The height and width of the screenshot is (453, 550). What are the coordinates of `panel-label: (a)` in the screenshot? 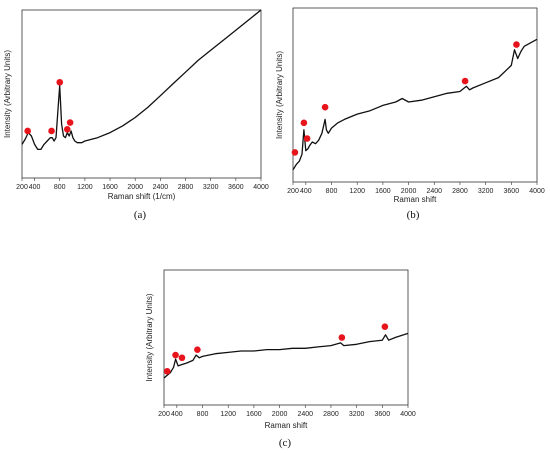 It's located at (140, 215).